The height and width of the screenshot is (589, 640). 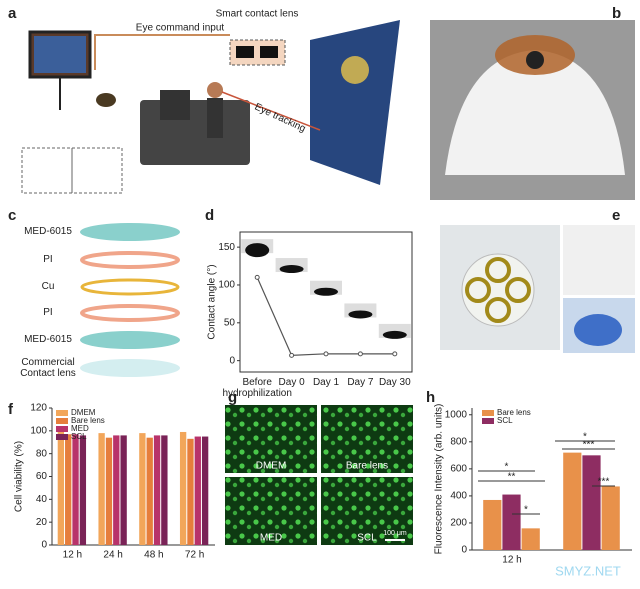 What do you see at coordinates (394, 382) in the screenshot?
I see `x-tick-label: Day 30` at bounding box center [394, 382].